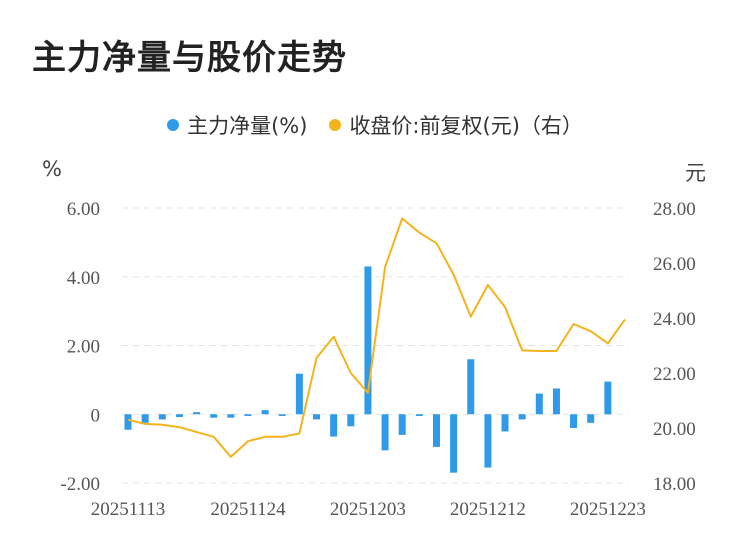 This screenshot has height=558, width=750. What do you see at coordinates (674, 209) in the screenshot?
I see `right-tick-label: 28.00` at bounding box center [674, 209].